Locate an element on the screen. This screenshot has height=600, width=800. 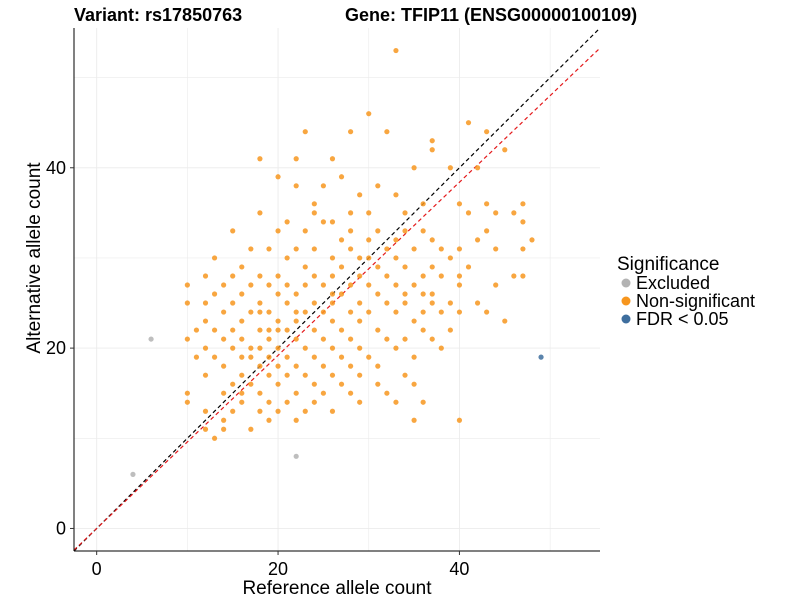
y-tick-label: 20 is located at coordinates (56, 348).